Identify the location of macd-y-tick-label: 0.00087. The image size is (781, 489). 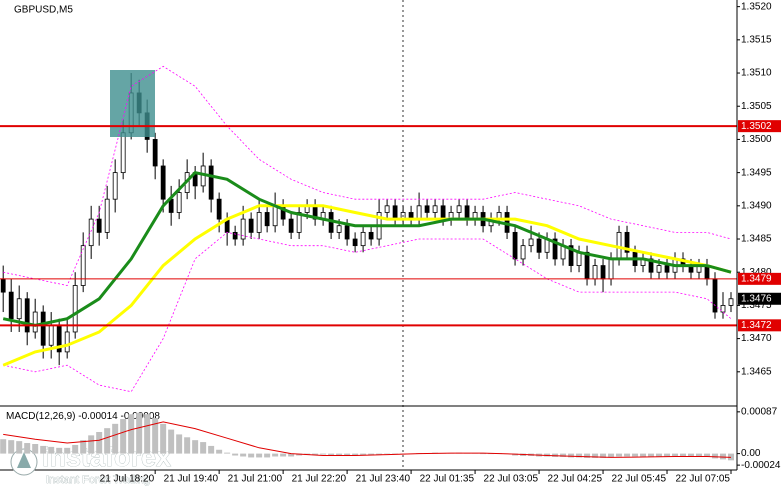
(759, 411).